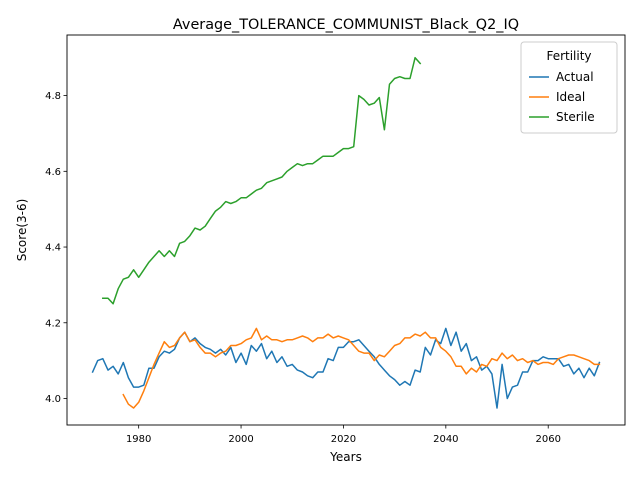 Image resolution: width=640 pixels, height=480 pixels. I want to click on legend-title: Fertility, so click(568, 56).